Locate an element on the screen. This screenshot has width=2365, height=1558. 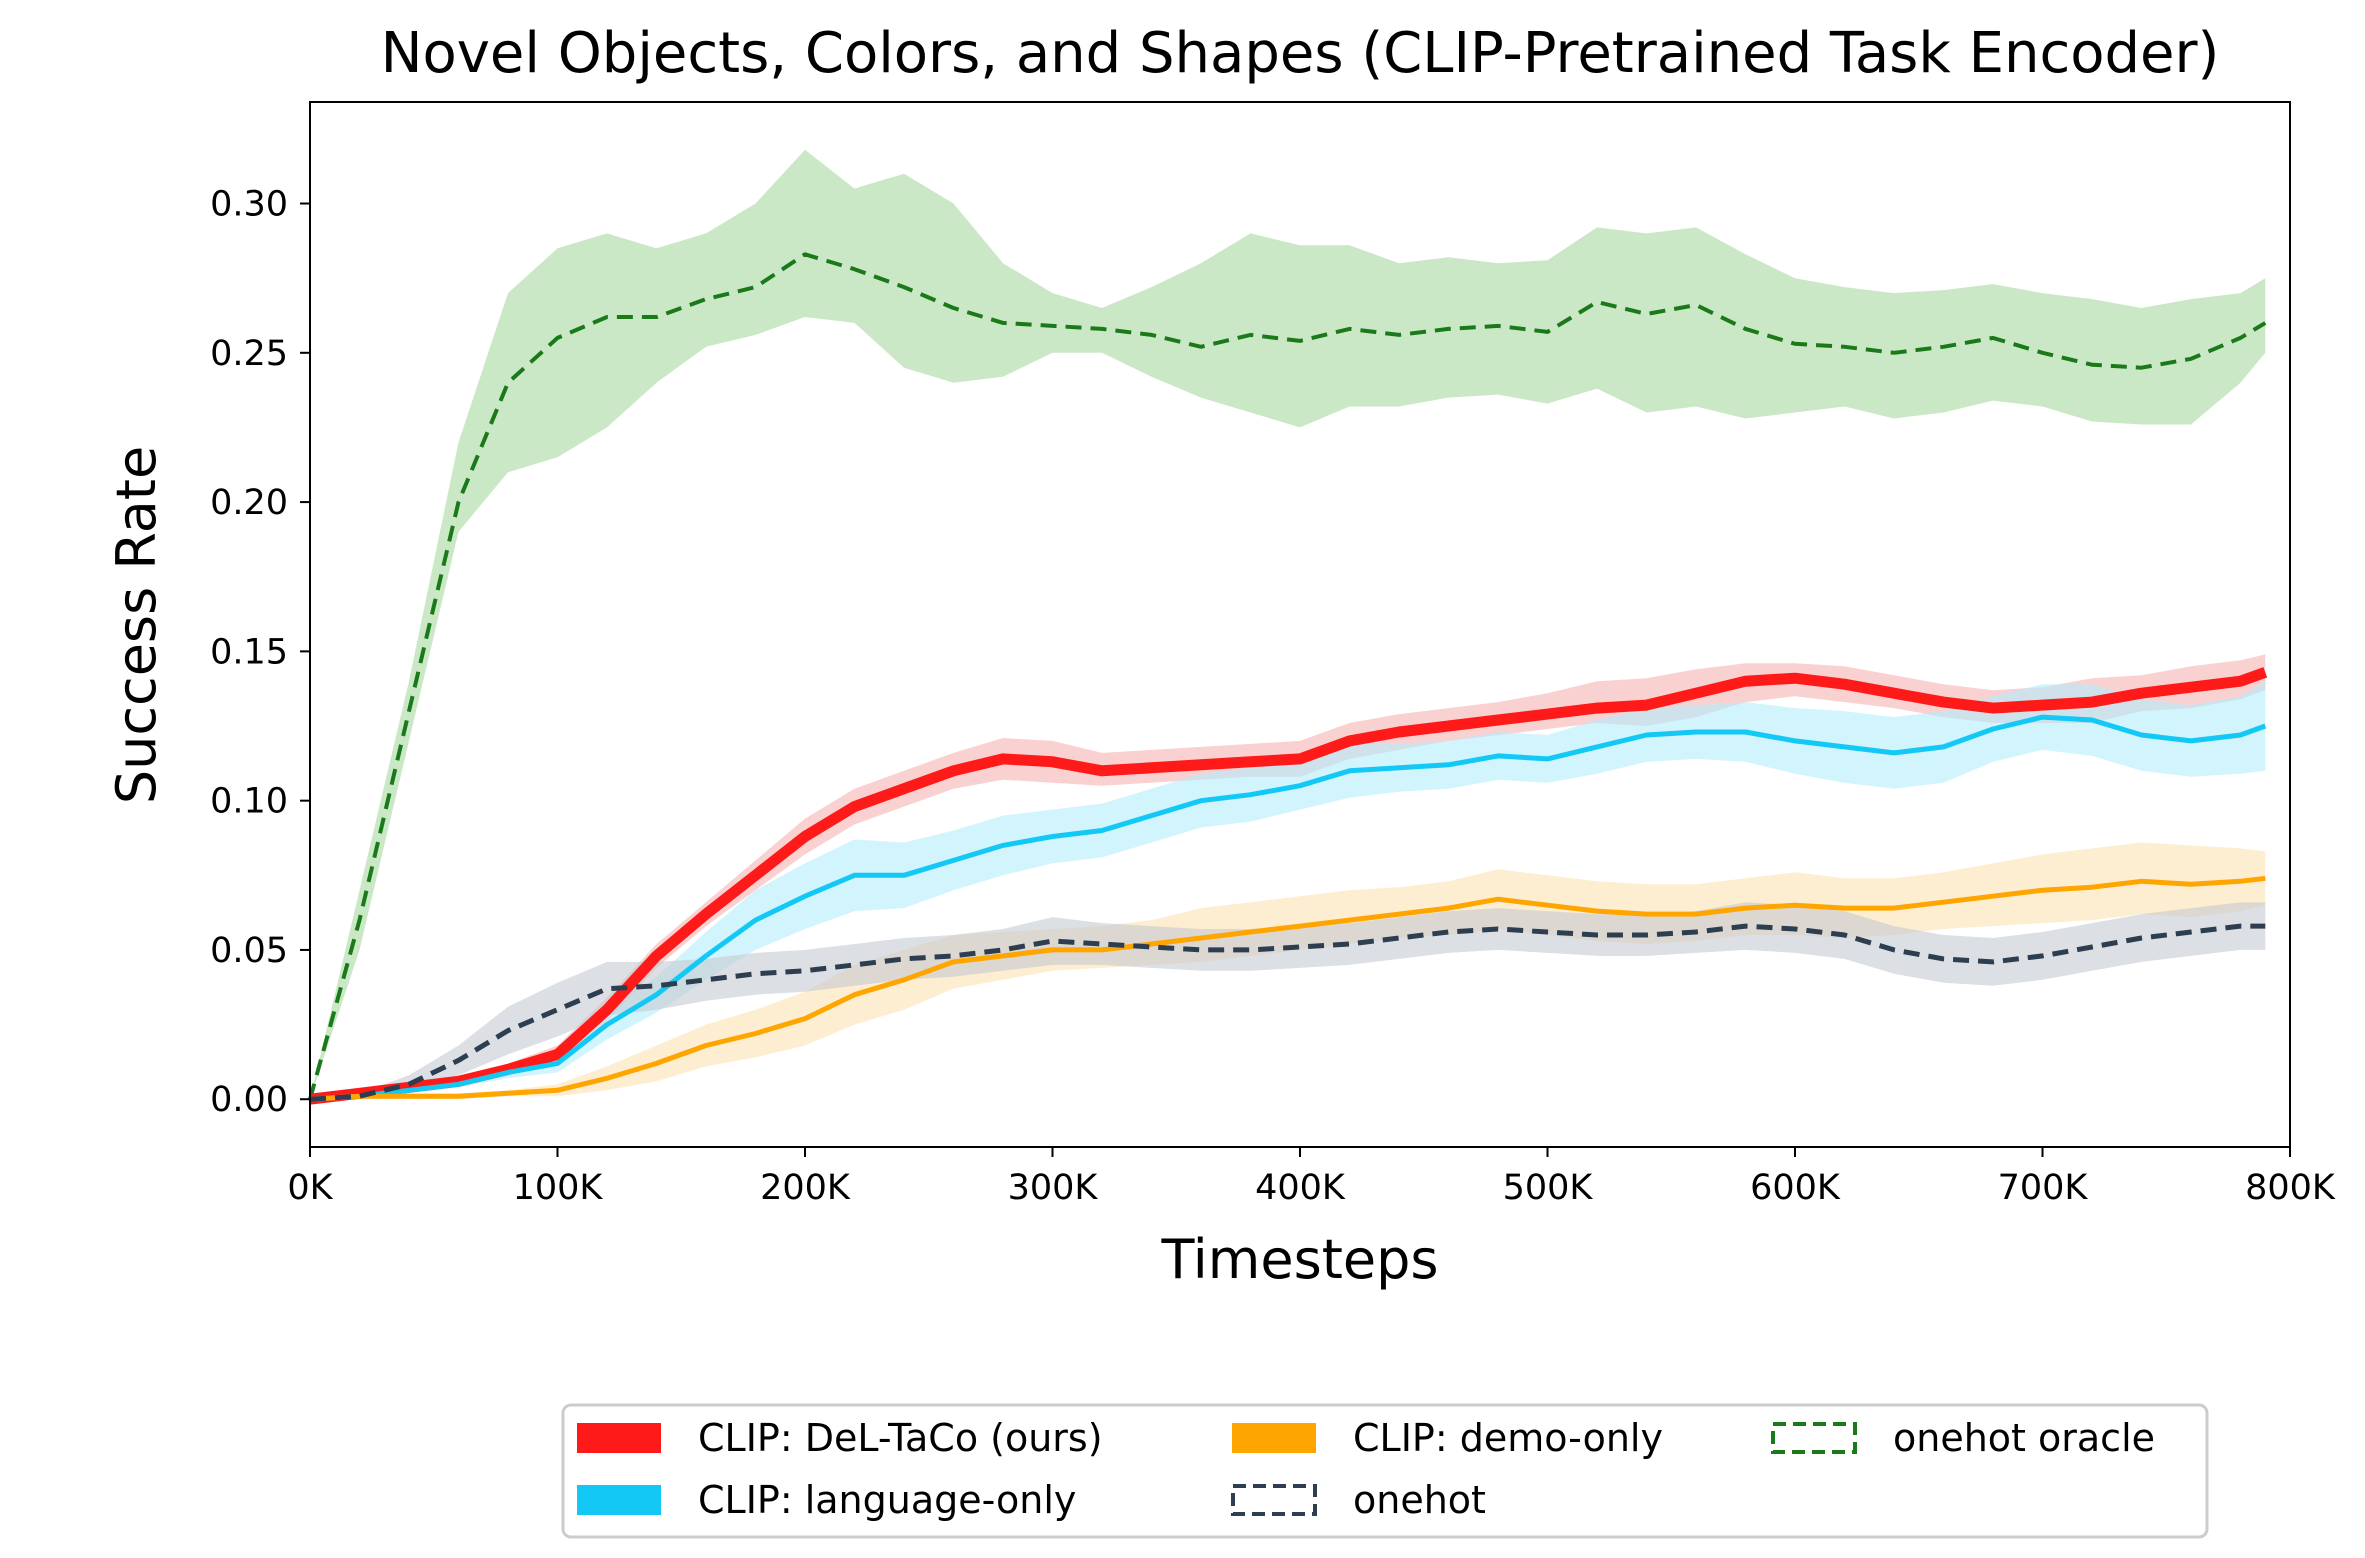
x-tick-label: 700K is located at coordinates (2043, 1188).